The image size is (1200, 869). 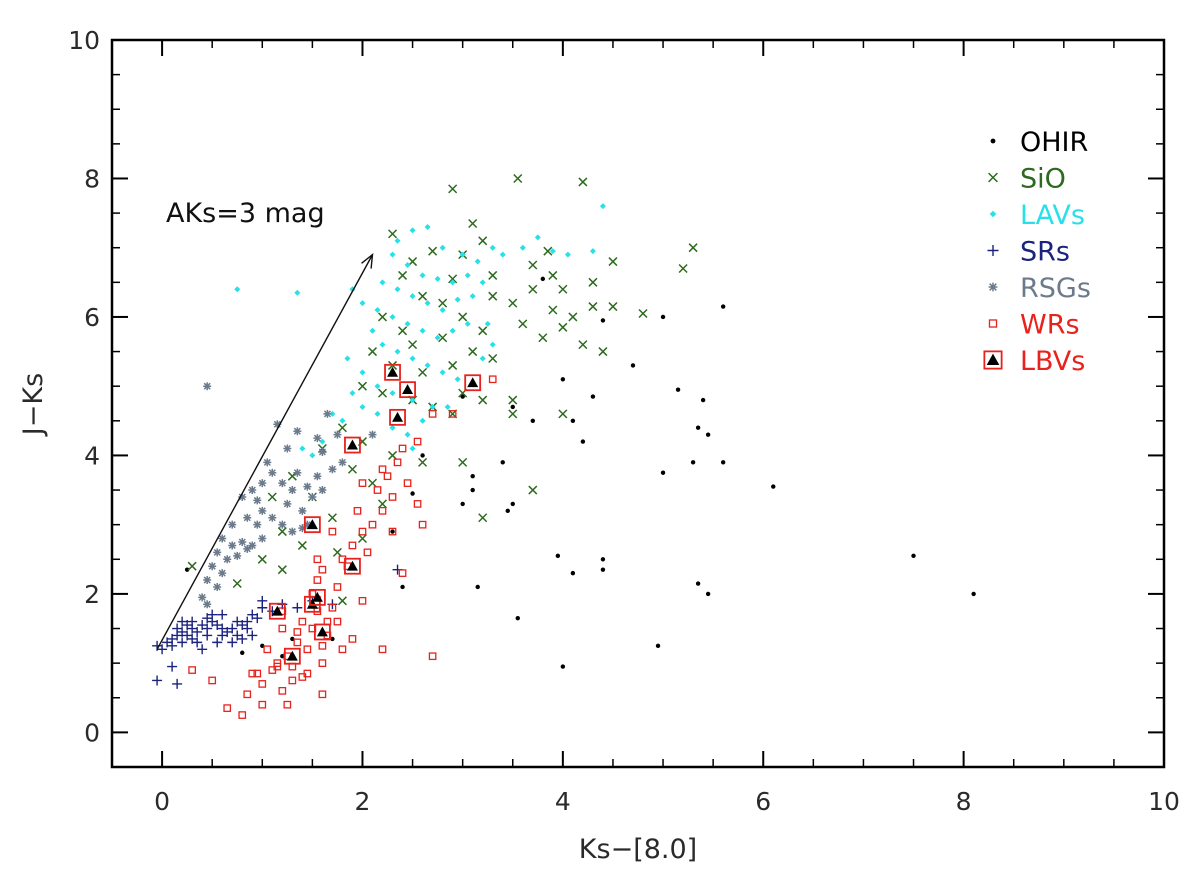 What do you see at coordinates (1055, 288) in the screenshot?
I see `legend-label-rsgs: RSGs` at bounding box center [1055, 288].